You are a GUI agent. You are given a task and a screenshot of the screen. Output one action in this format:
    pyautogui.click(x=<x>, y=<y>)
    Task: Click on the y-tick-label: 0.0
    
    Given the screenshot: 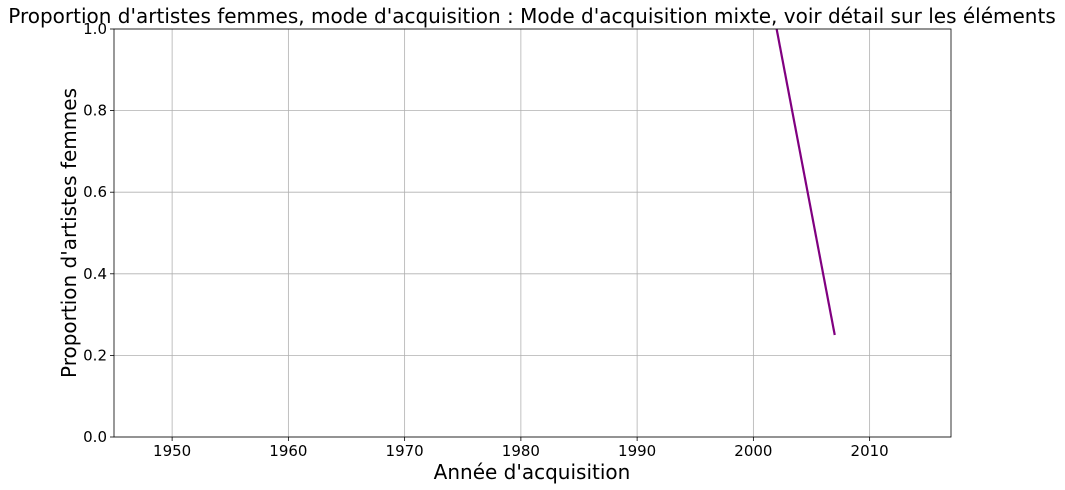 What is the action you would take?
    pyautogui.click(x=95, y=437)
    